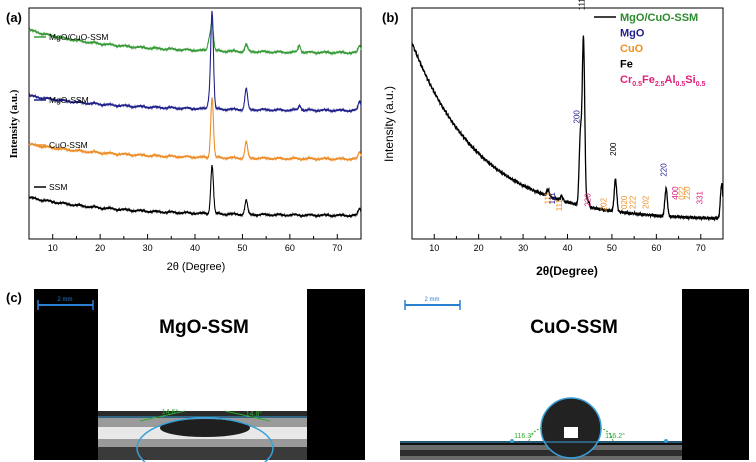 The height and width of the screenshot is (462, 756). What do you see at coordinates (66, 374) in the screenshot?
I see `needle-left` at bounding box center [66, 374].